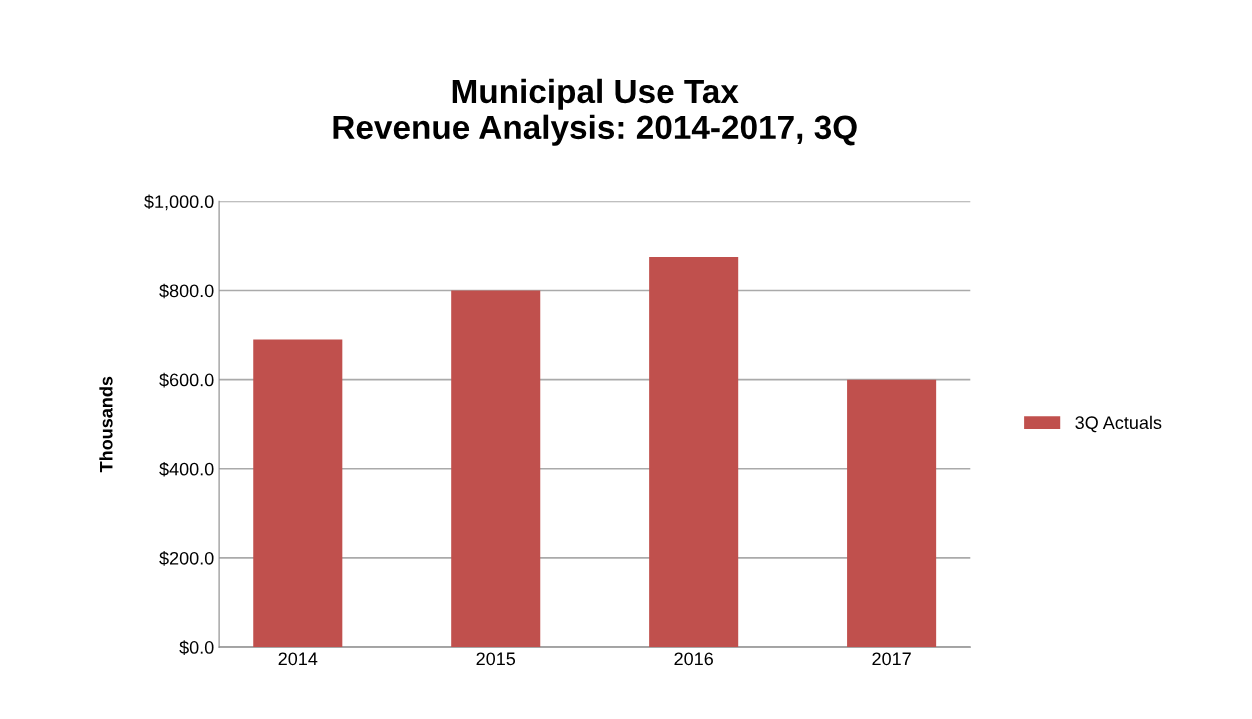 The image size is (1252, 719). Describe the element at coordinates (693, 659) in the screenshot. I see `x-tick-label: 2016` at that location.